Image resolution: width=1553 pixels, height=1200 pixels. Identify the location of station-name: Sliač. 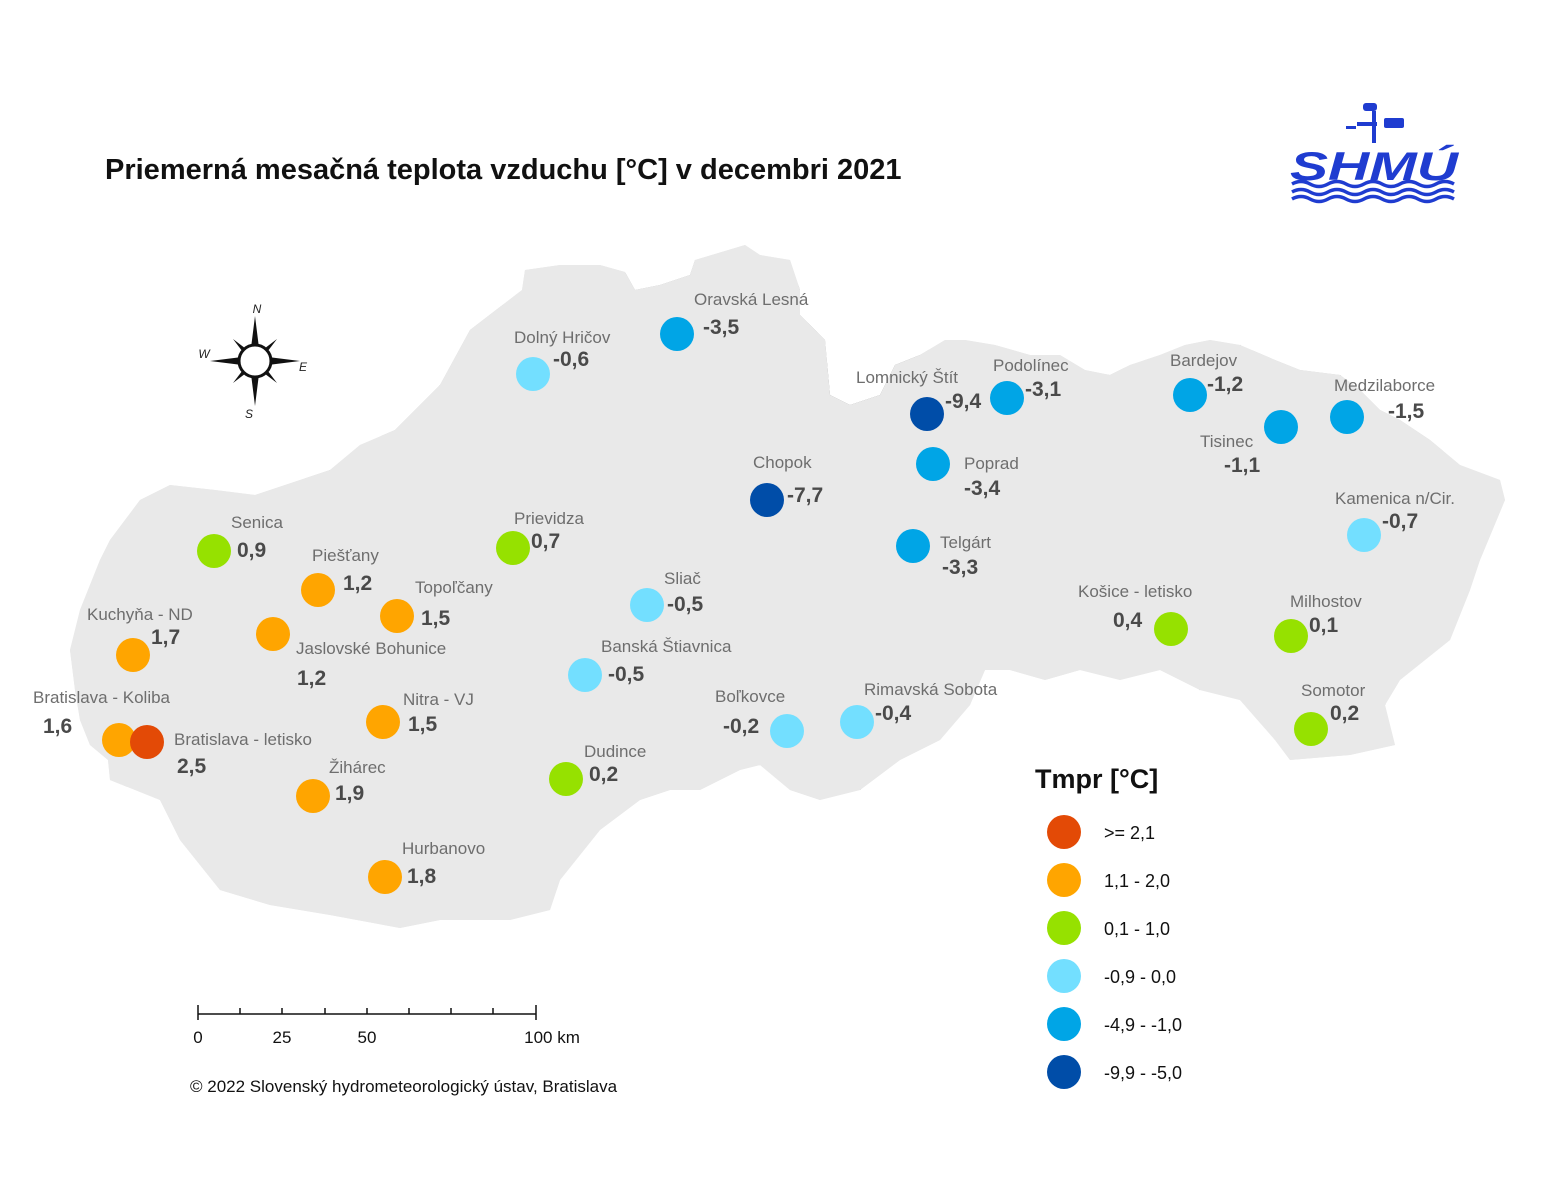
(682, 578).